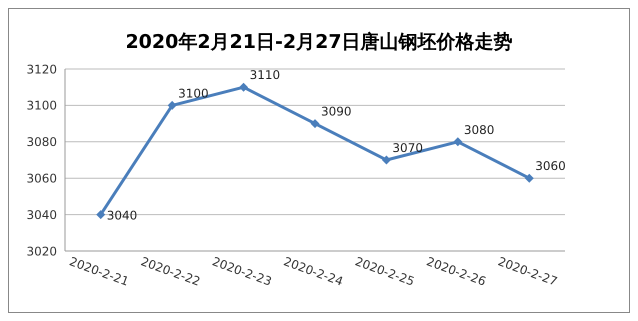 The width and height of the screenshot is (638, 321). What do you see at coordinates (41, 251) in the screenshot?
I see `y-tick-label: 3020` at bounding box center [41, 251].